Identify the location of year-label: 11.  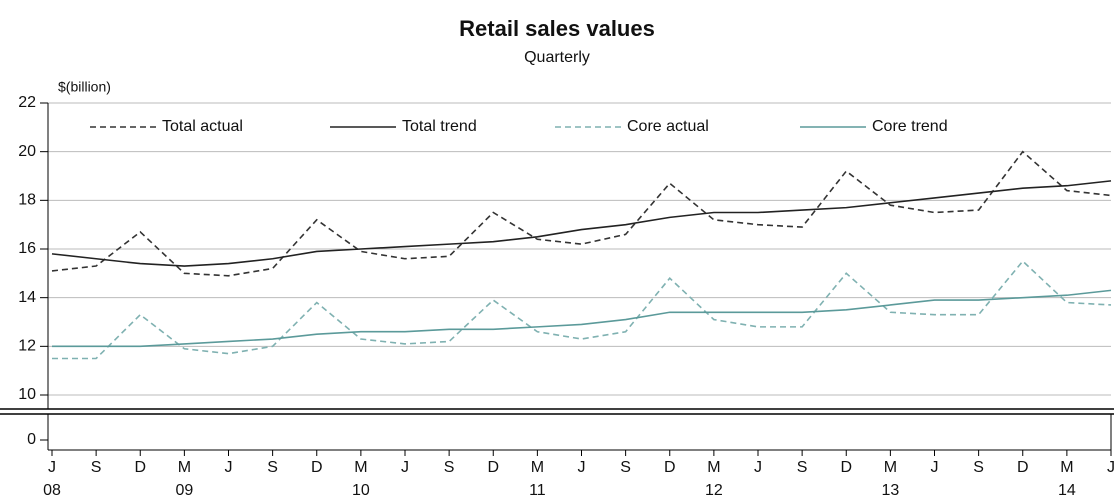
(537, 490).